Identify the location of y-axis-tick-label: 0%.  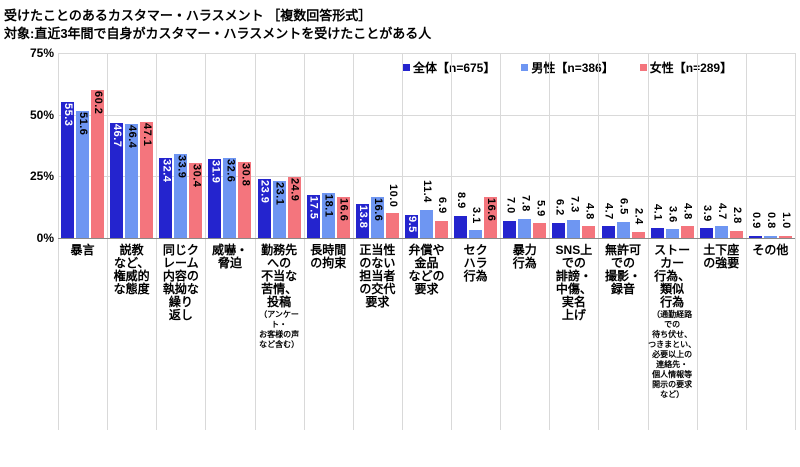
(45, 238).